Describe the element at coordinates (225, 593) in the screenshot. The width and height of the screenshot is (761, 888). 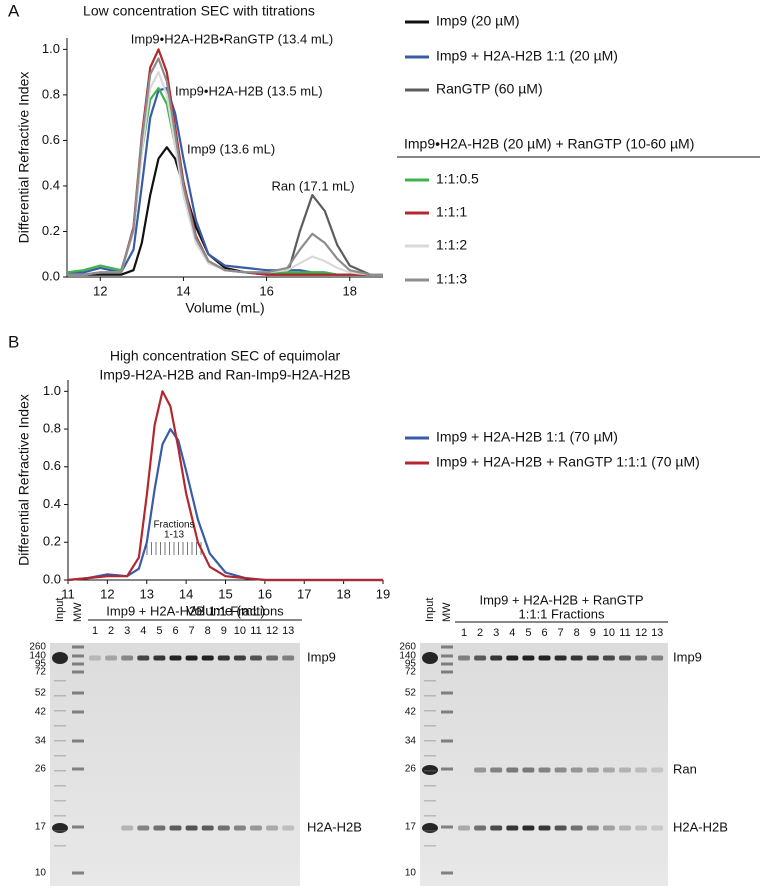
I see `x-tick-label: 15` at that location.